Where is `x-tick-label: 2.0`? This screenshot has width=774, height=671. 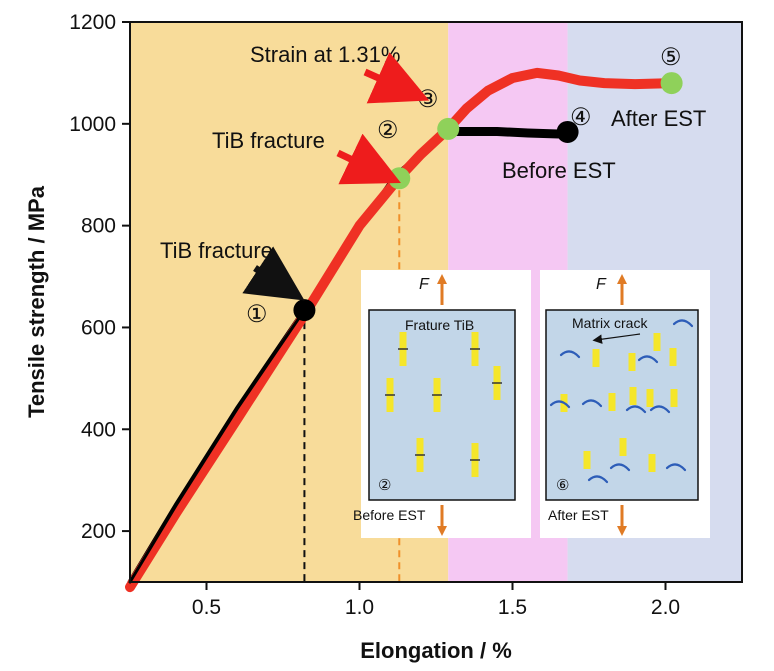
x-tick-label: 2.0 is located at coordinates (665, 607).